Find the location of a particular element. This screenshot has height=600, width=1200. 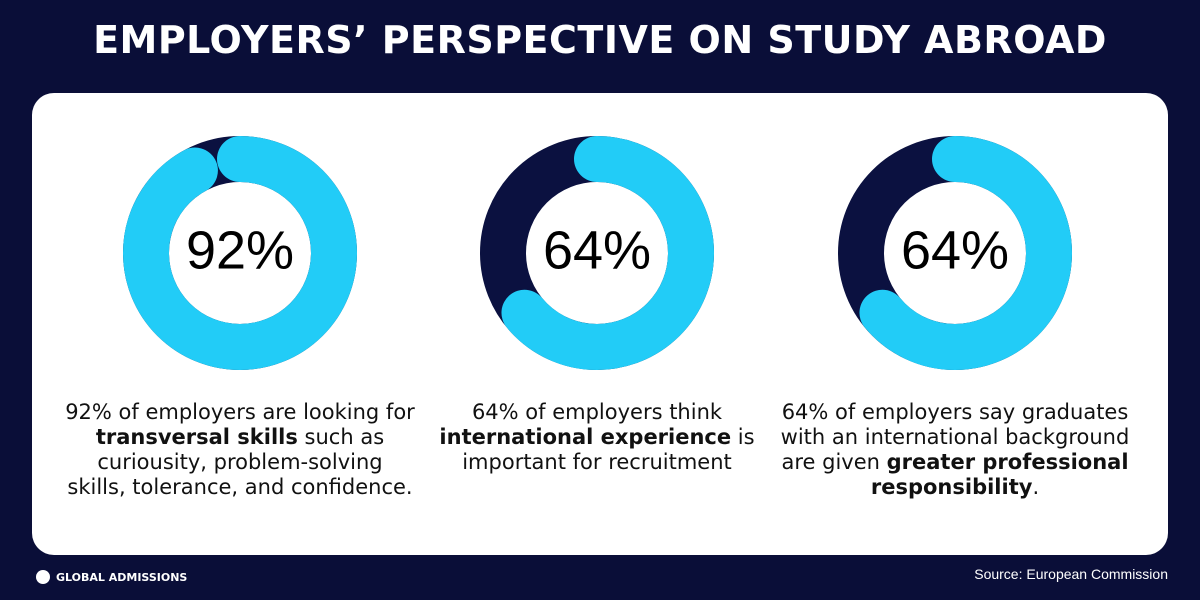

center-label: 92% is located at coordinates (240, 250).